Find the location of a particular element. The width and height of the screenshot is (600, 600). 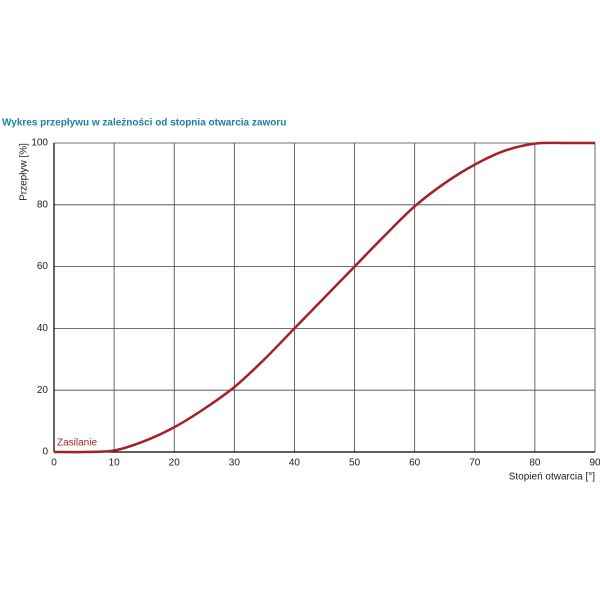

x-tick-label: 20 is located at coordinates (175, 463).